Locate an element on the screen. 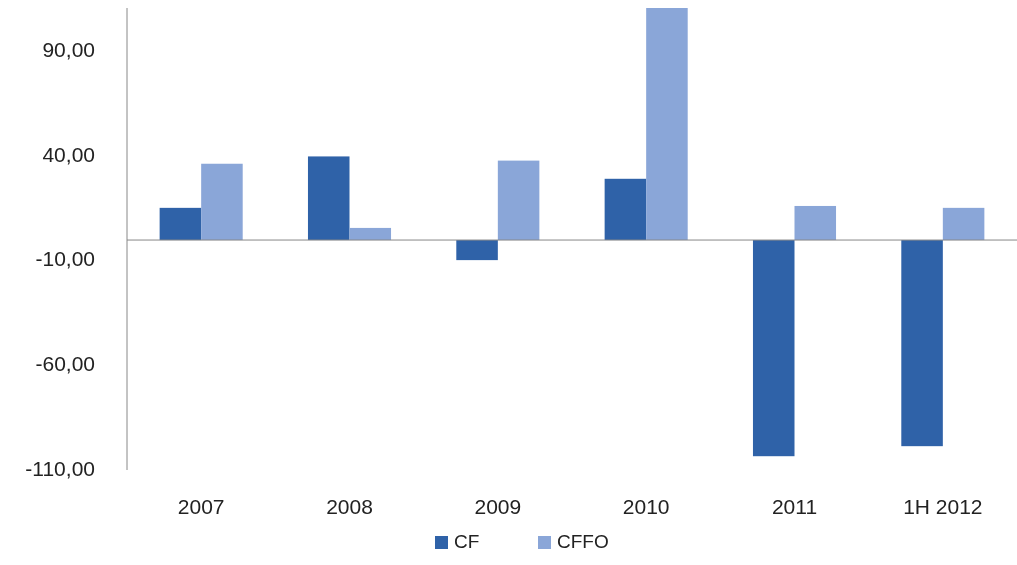 The width and height of the screenshot is (1017, 565). legend-label: CFFO is located at coordinates (583, 542).